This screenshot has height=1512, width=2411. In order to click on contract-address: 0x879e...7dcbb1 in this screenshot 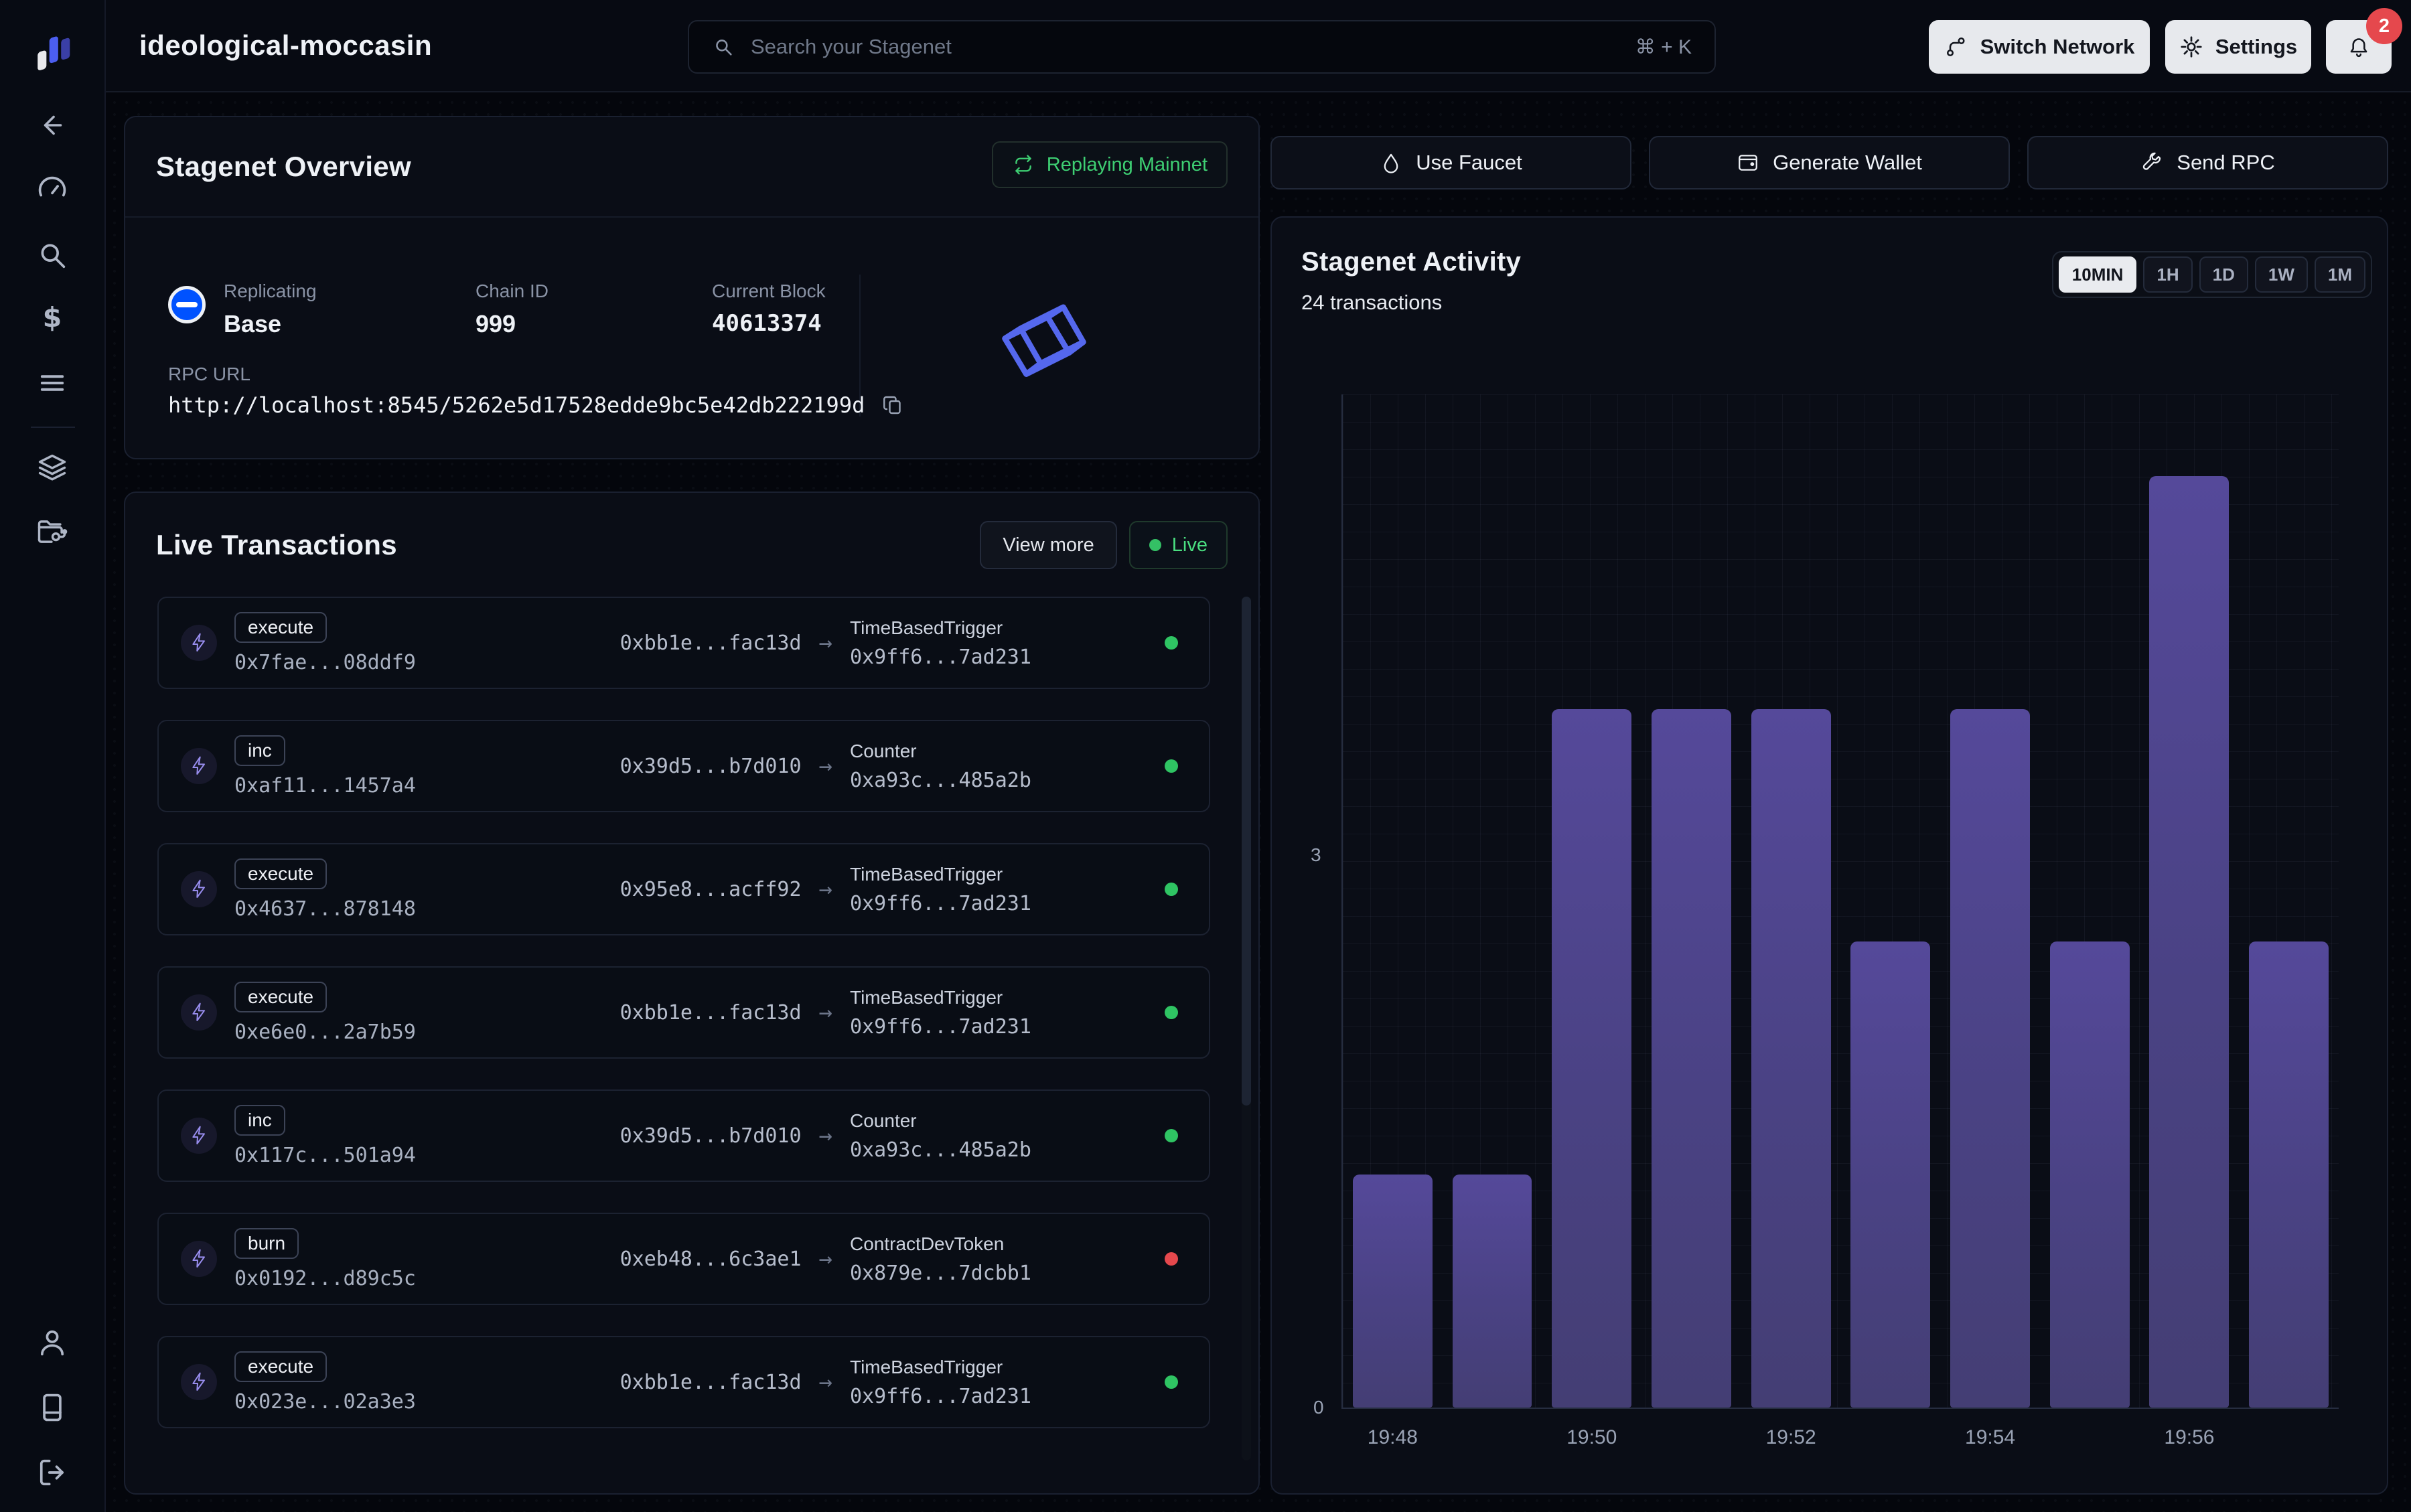, I will do `click(940, 1273)`.